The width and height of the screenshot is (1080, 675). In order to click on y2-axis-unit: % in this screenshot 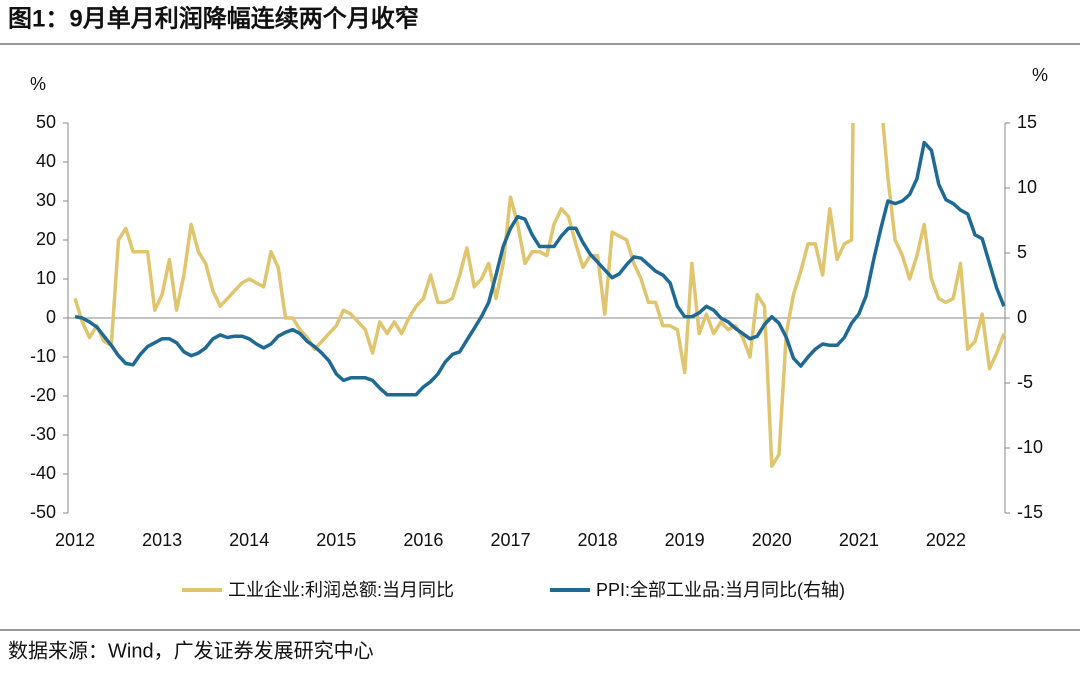, I will do `click(1040, 75)`.